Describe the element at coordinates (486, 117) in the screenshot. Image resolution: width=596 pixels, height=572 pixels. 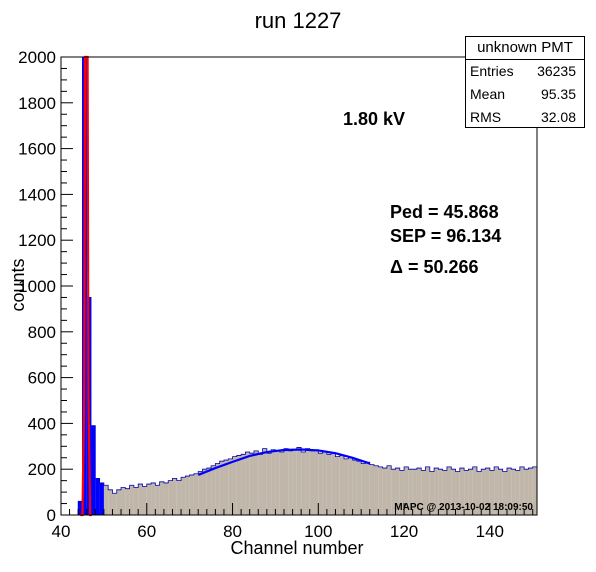
I see `stats-label: RMS` at that location.